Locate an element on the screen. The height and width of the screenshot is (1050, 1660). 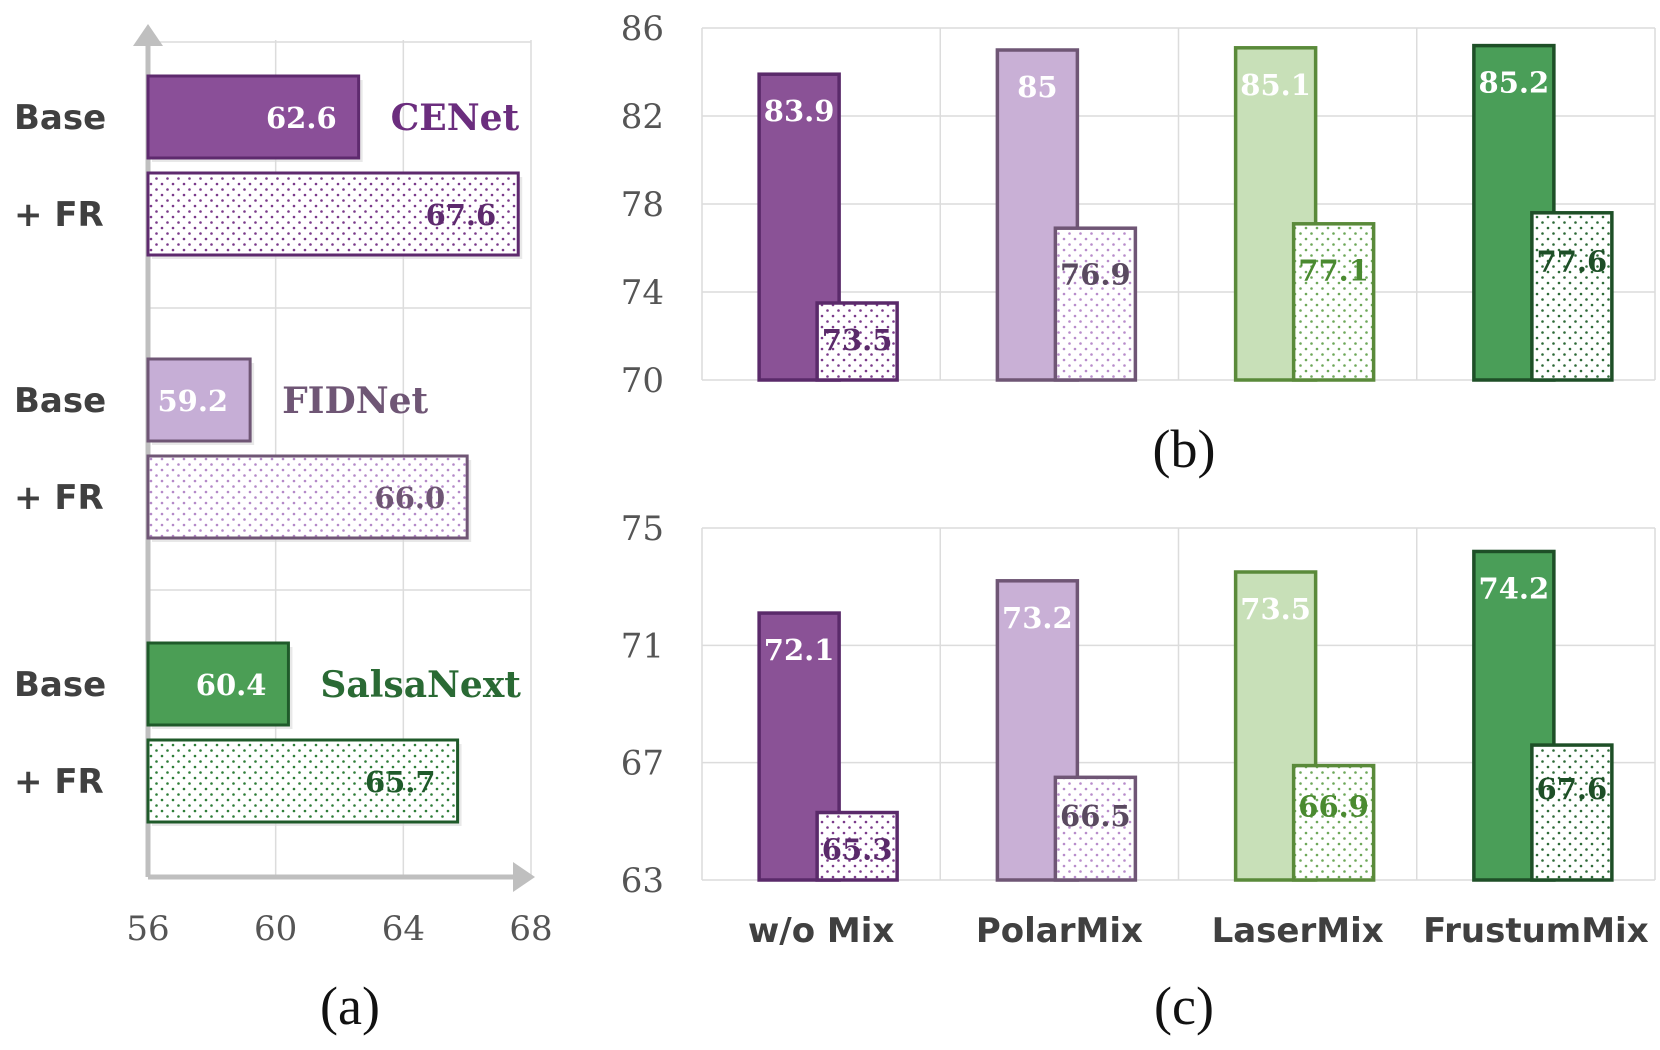
data-label-a: 59.2 is located at coordinates (192, 401).